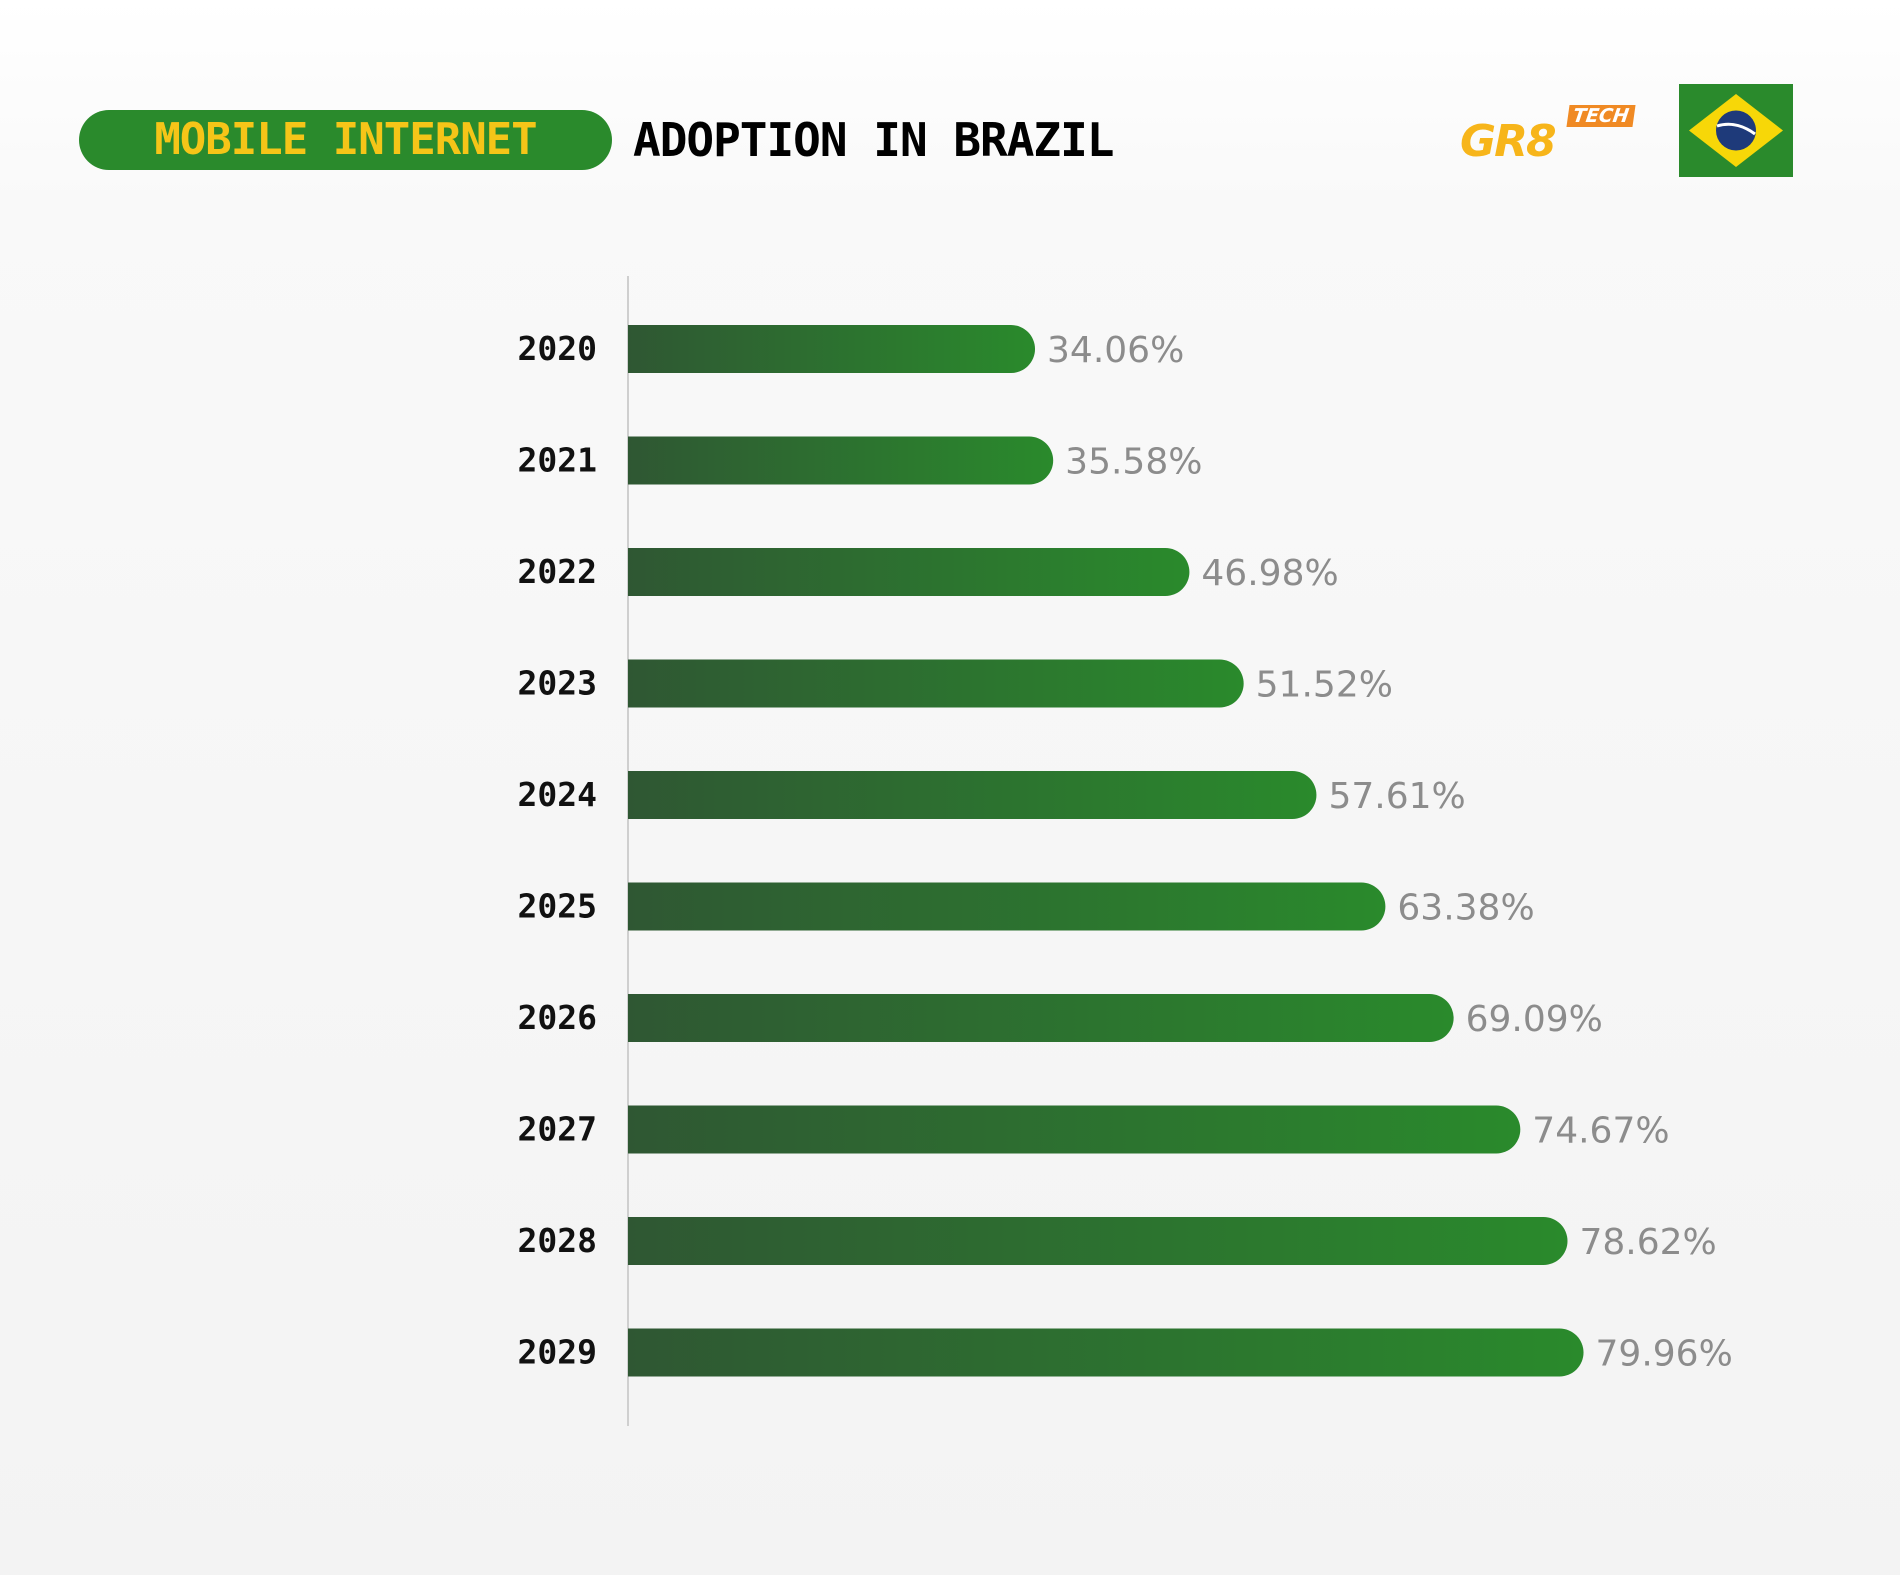 Image resolution: width=1900 pixels, height=1575 pixels. Describe the element at coordinates (1106, 1352) in the screenshot. I see `bar-2029` at that location.